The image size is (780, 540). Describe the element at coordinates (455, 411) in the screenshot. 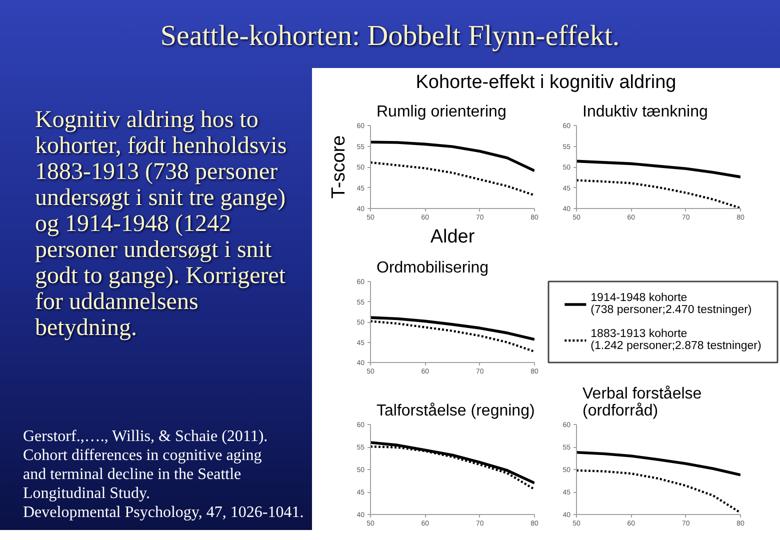

I see `chart-title: Talforståelse (regning)` at that location.